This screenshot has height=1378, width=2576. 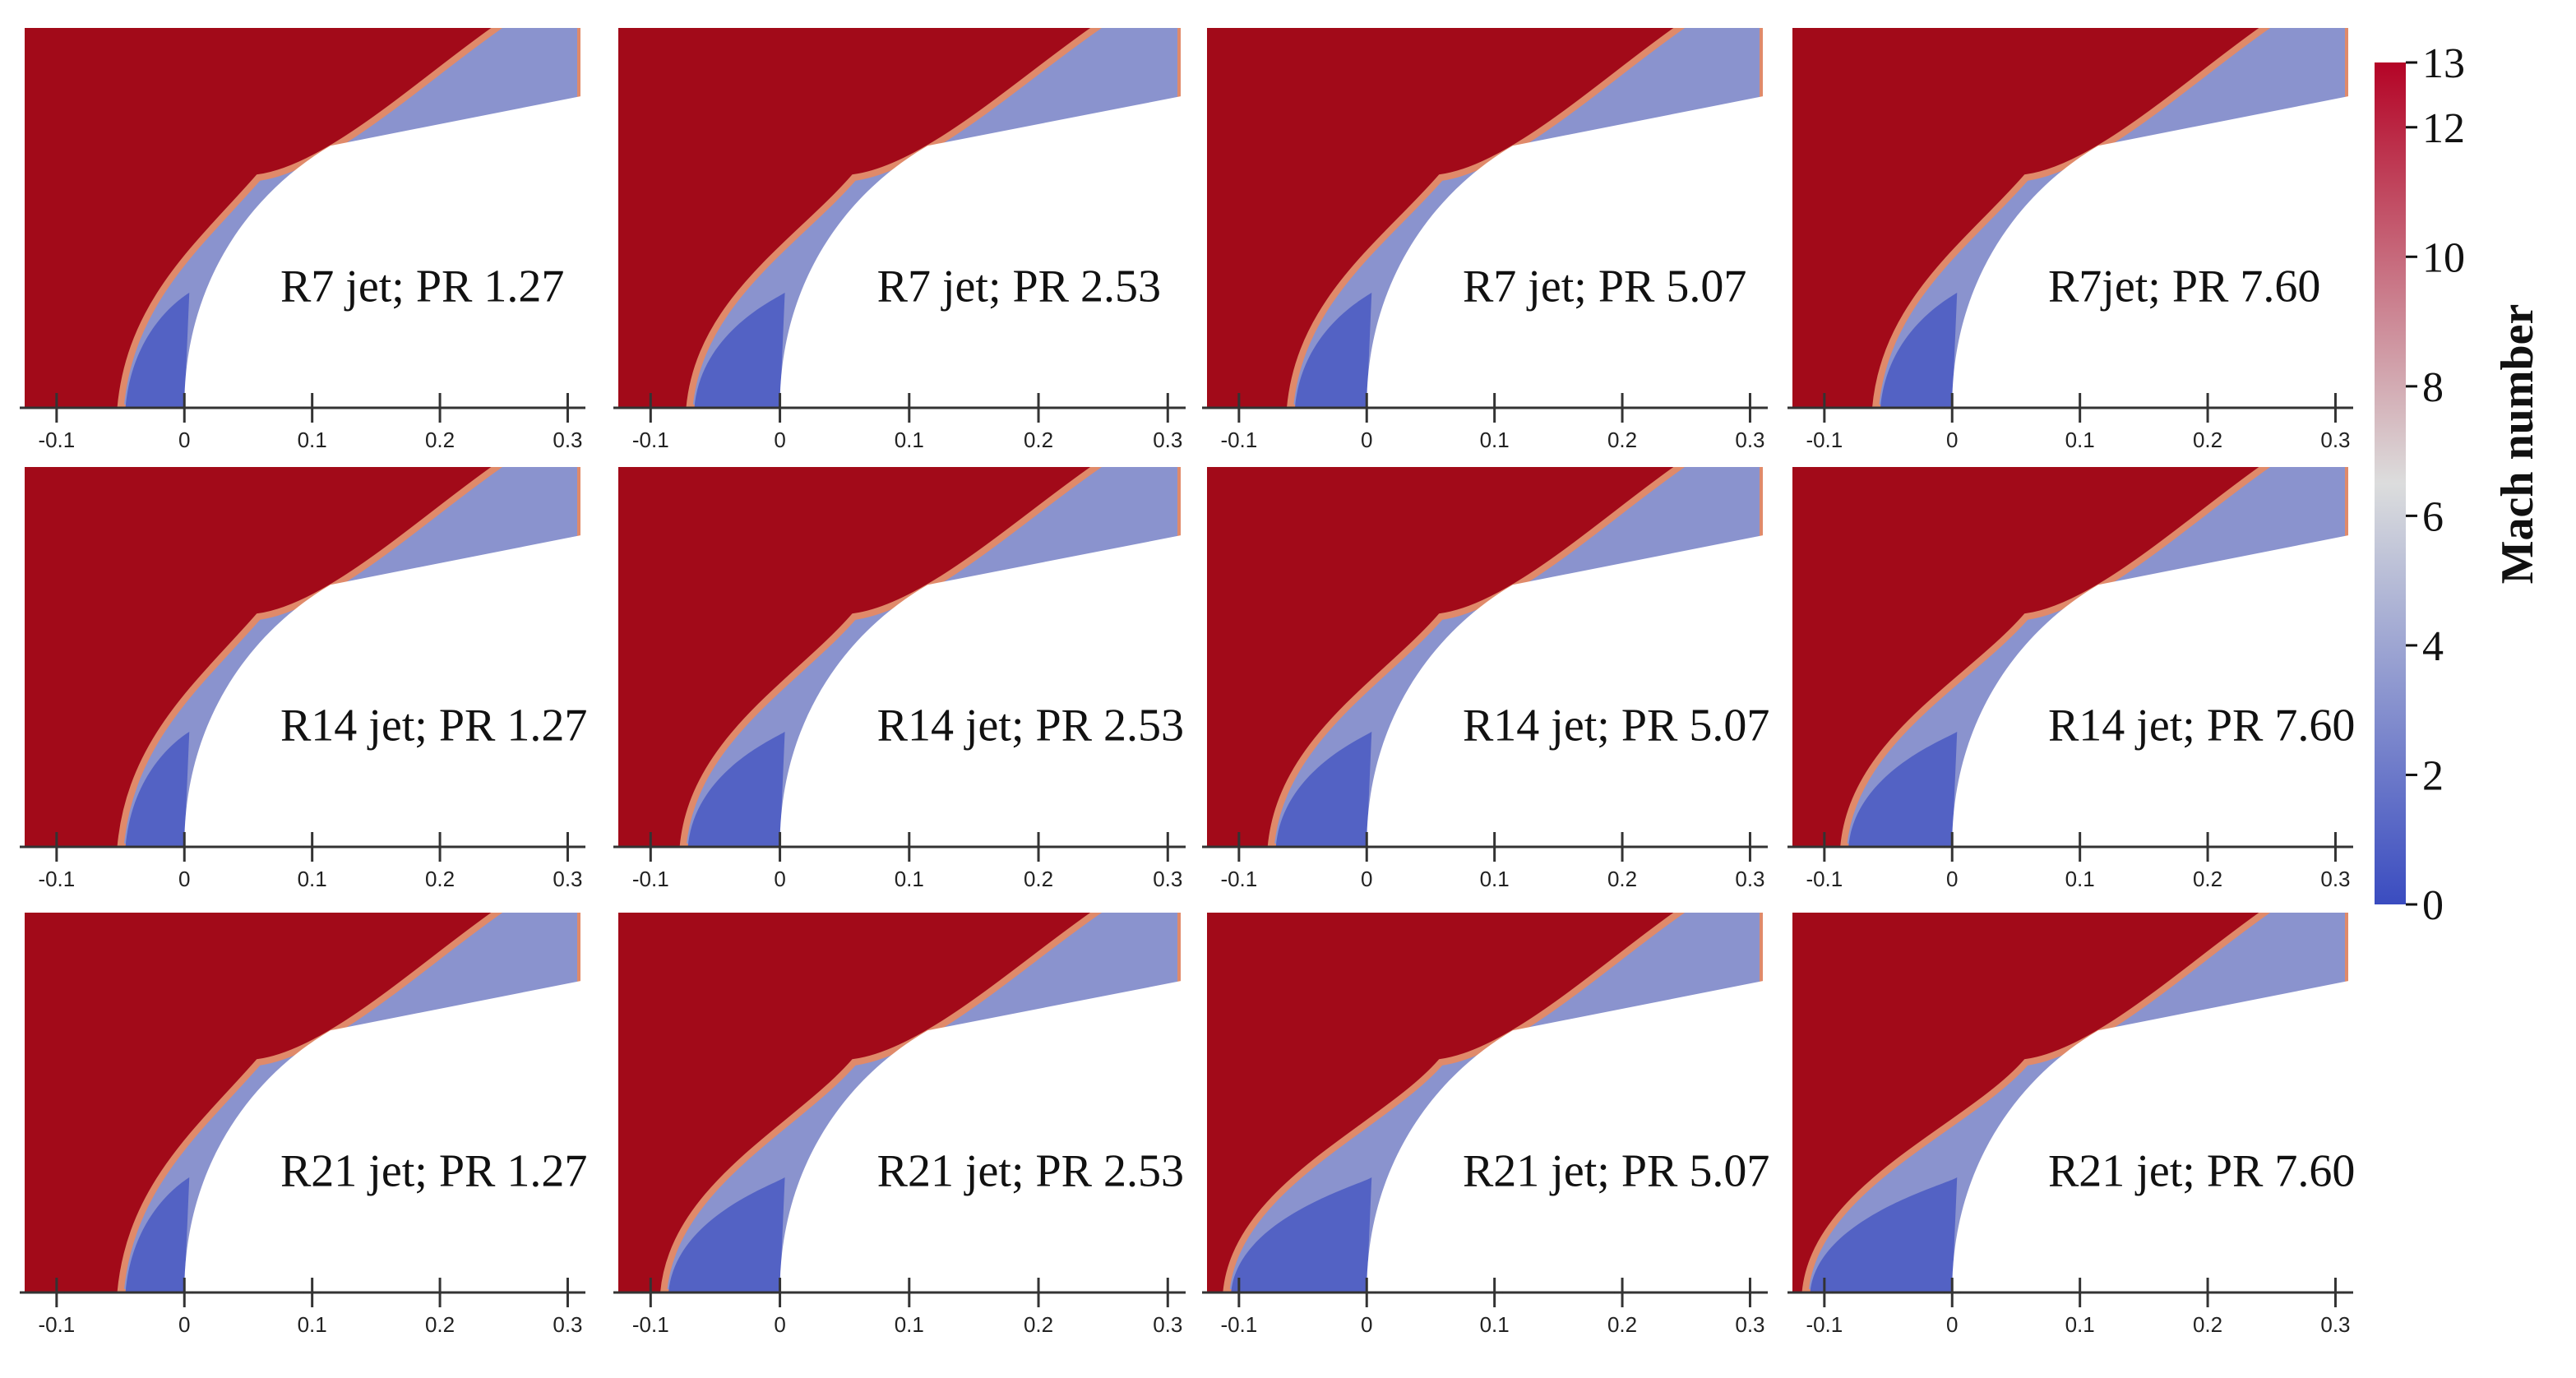 What do you see at coordinates (422, 286) in the screenshot?
I see `panel-label: R7 jet; PR 1.27` at bounding box center [422, 286].